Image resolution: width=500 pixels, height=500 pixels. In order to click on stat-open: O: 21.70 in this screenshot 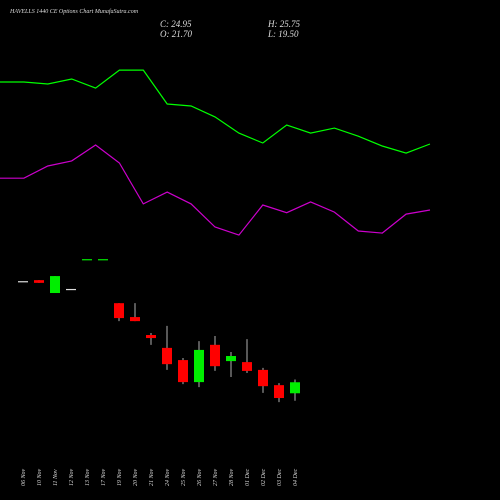, I will do `click(176, 34)`.